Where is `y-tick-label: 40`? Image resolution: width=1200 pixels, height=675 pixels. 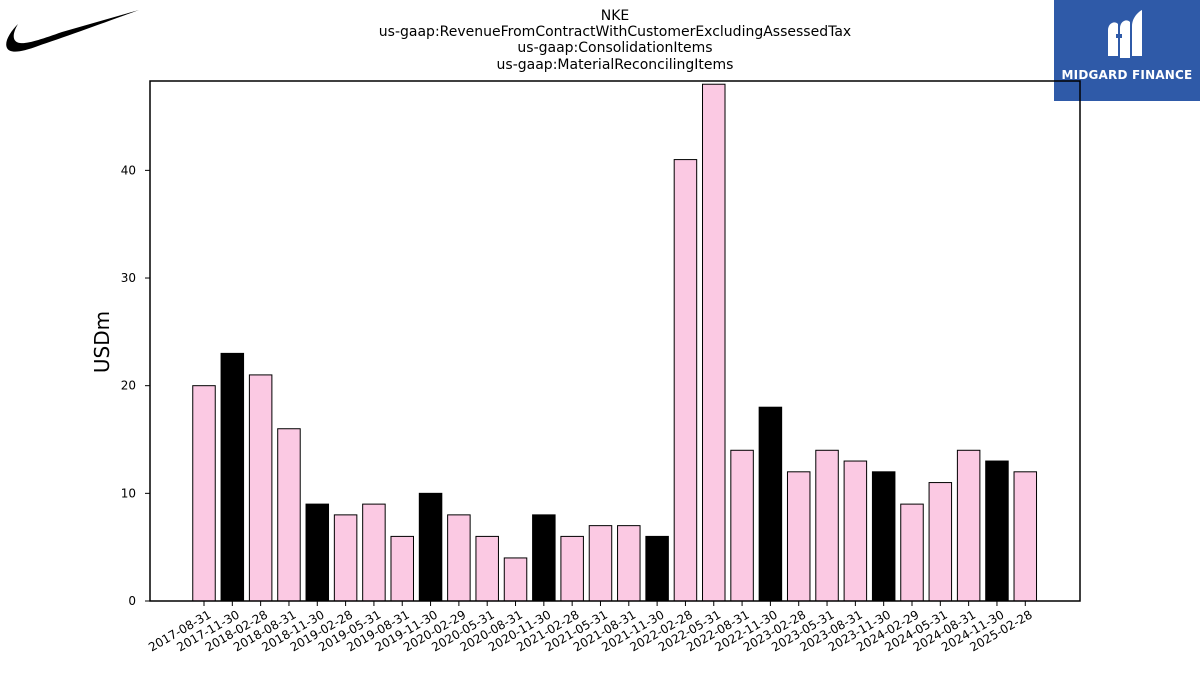
y-tick-label: 40 is located at coordinates (128, 170).